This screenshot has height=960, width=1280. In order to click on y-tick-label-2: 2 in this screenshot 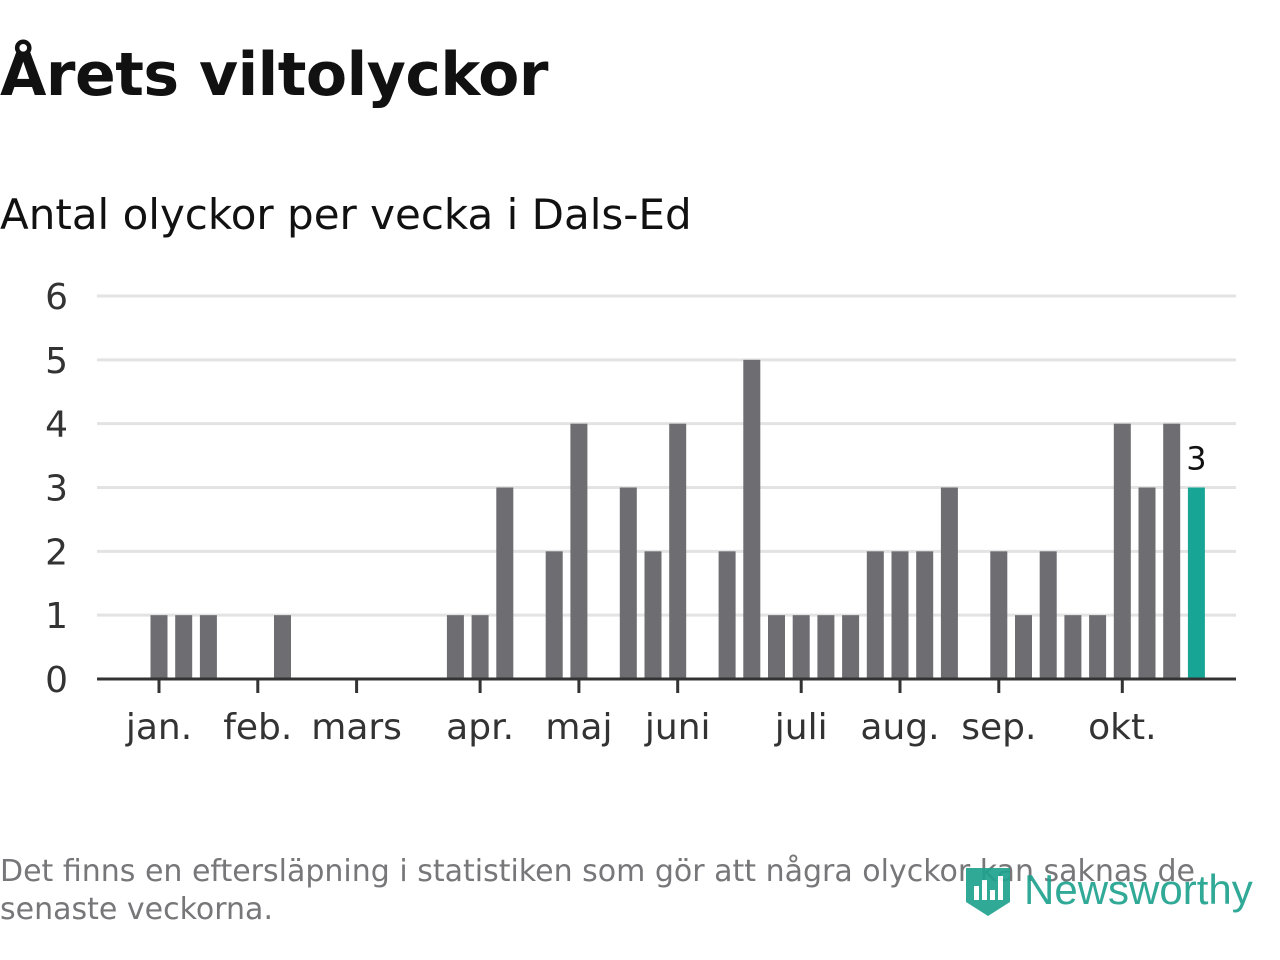, I will do `click(56, 552)`.